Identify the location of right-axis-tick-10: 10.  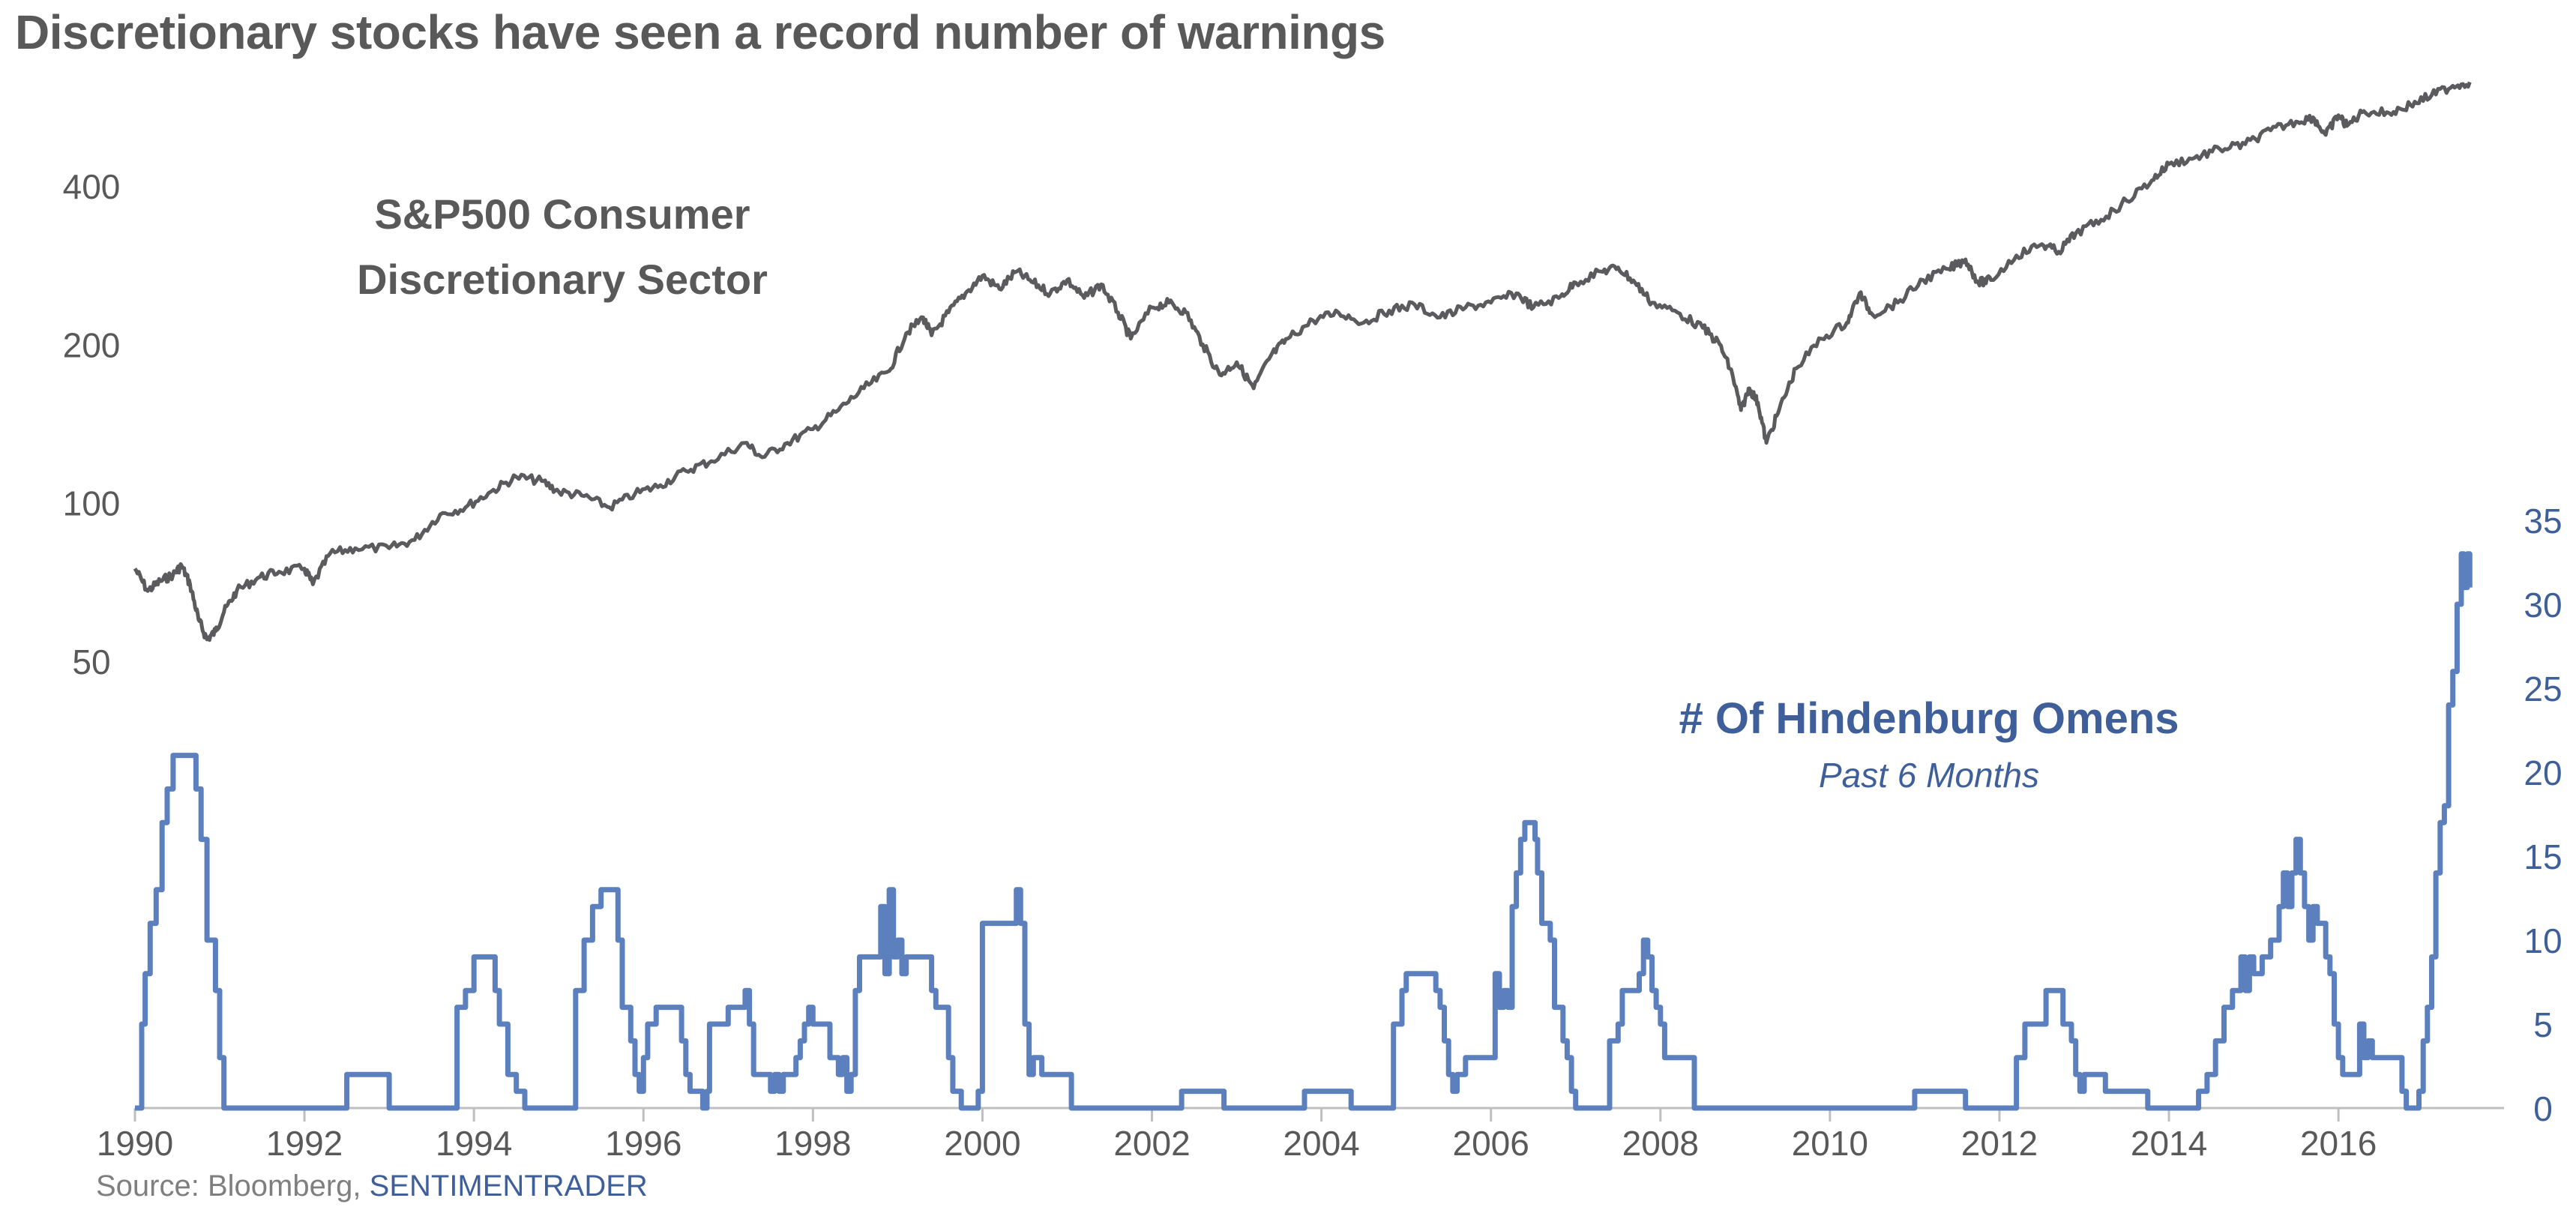
(2543, 940).